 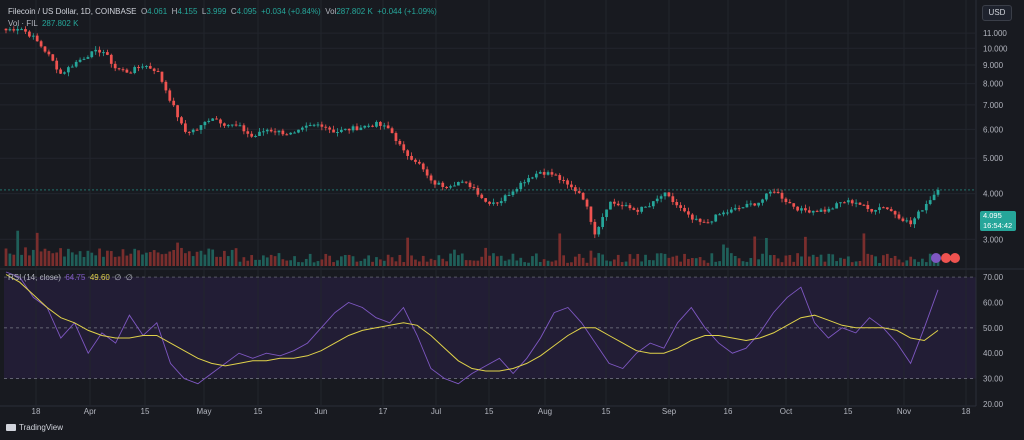 What do you see at coordinates (936, 258) in the screenshot?
I see `event-flag-icon` at bounding box center [936, 258].